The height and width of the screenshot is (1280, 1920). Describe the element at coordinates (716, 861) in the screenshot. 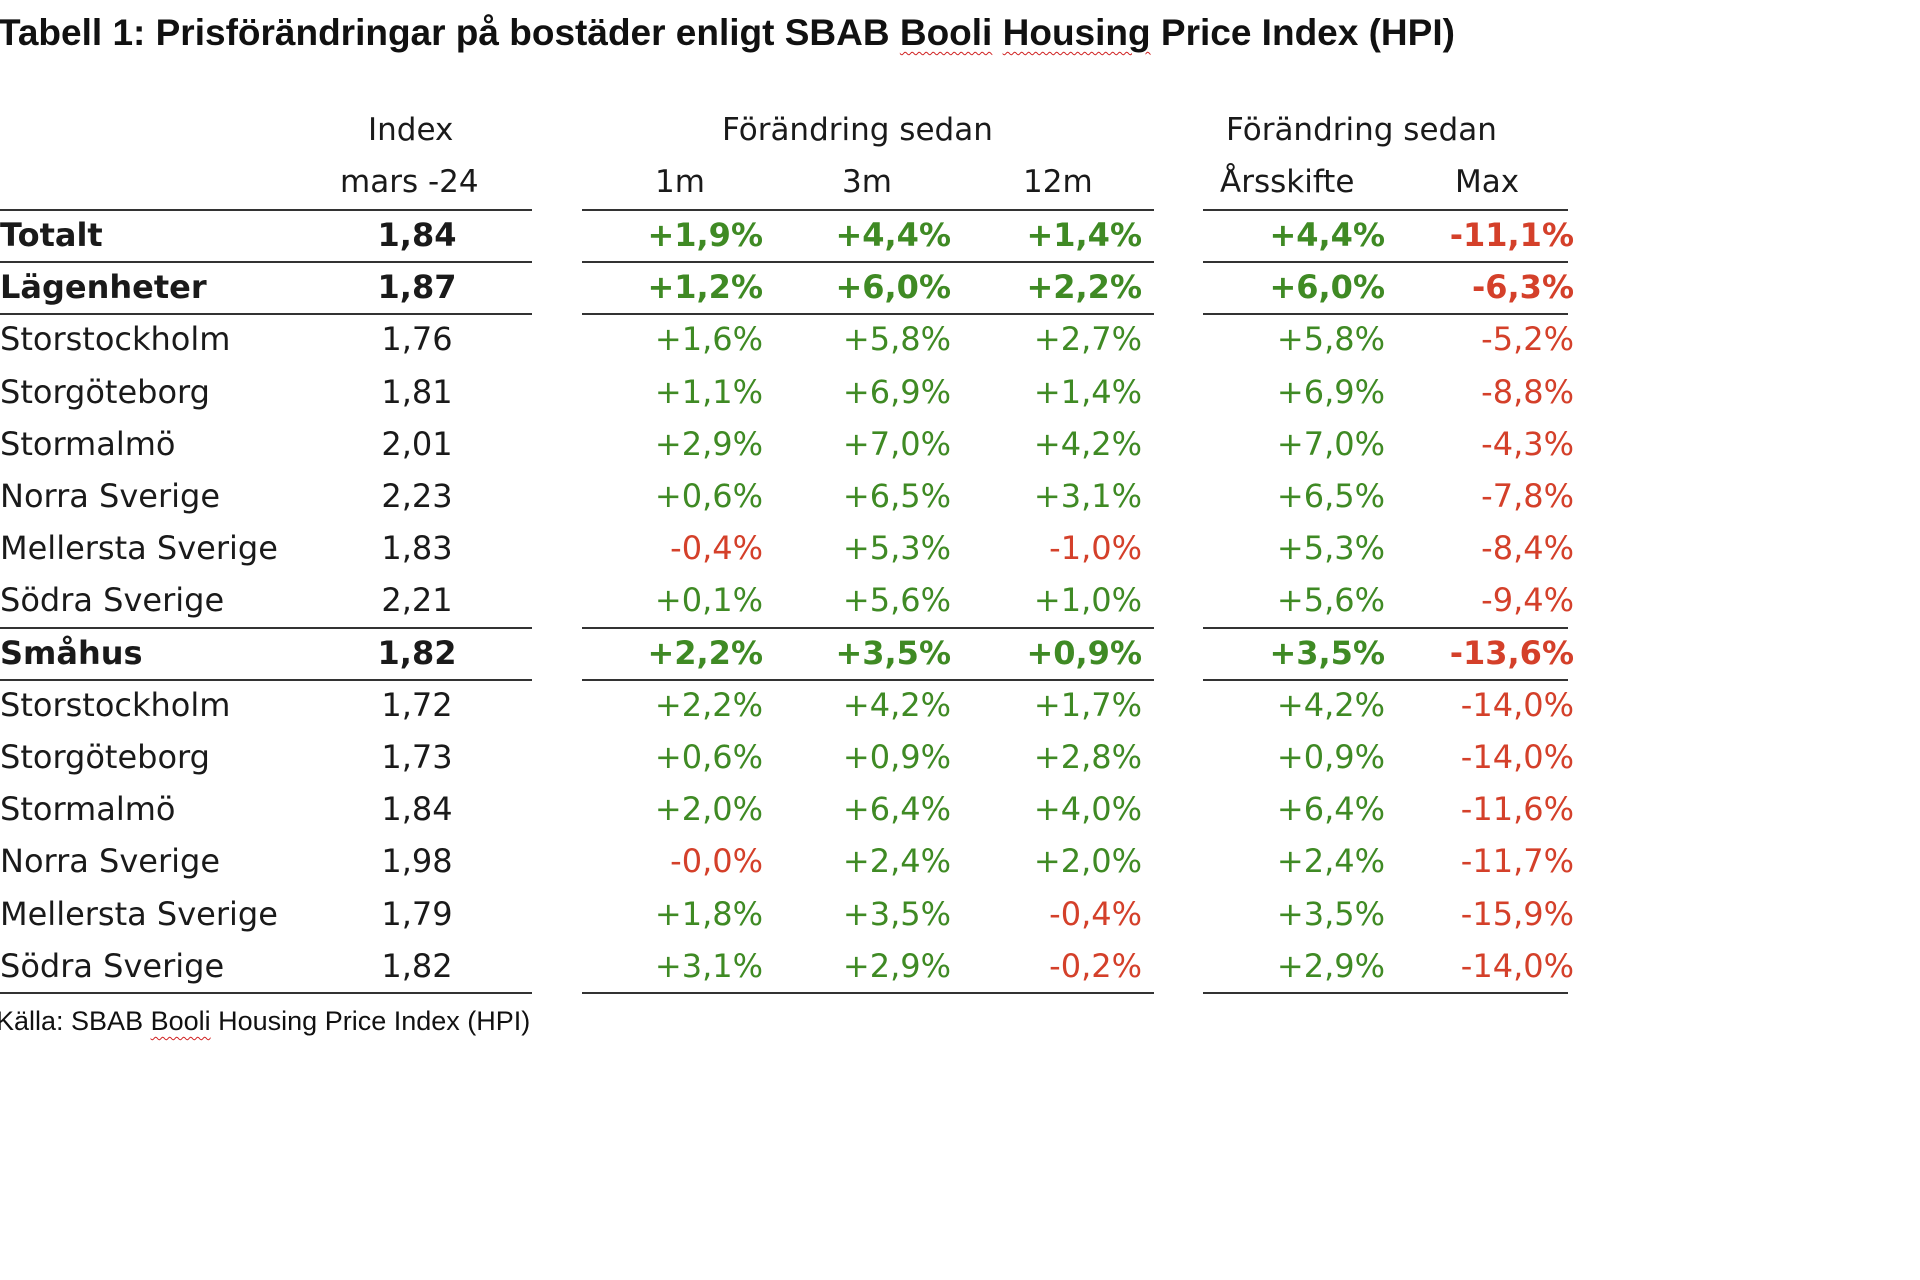

I see `row-m1-change: -0,0%` at that location.